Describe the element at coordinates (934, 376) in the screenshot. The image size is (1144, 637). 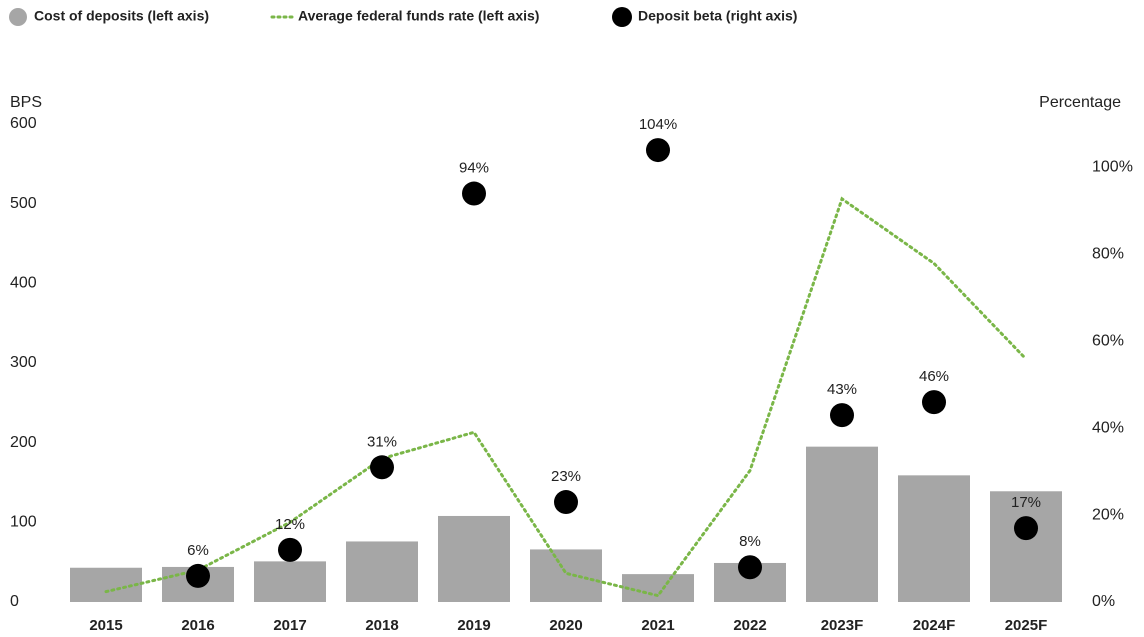
I see `data-label: 46%` at that location.